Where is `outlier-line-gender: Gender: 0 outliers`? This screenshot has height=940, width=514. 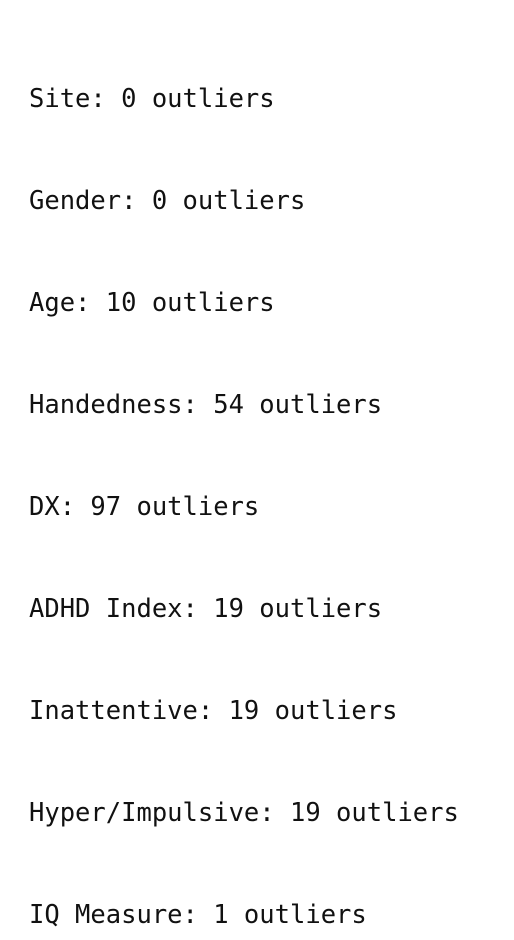
outlier-line-gender: Gender: 0 outliers is located at coordinates (167, 201).